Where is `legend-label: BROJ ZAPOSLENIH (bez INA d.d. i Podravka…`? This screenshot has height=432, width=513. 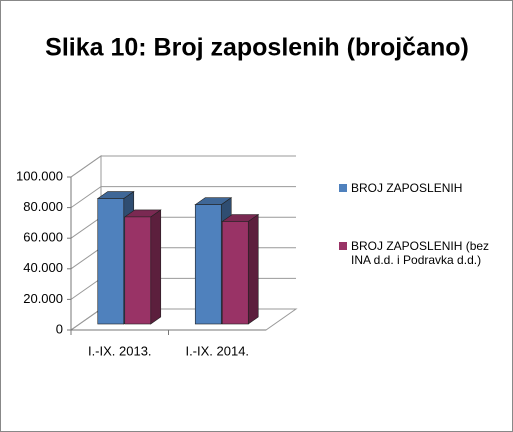
legend-label: BROJ ZAPOSLENIH (bez INA d.d. i Podravka… is located at coordinates (420, 253).